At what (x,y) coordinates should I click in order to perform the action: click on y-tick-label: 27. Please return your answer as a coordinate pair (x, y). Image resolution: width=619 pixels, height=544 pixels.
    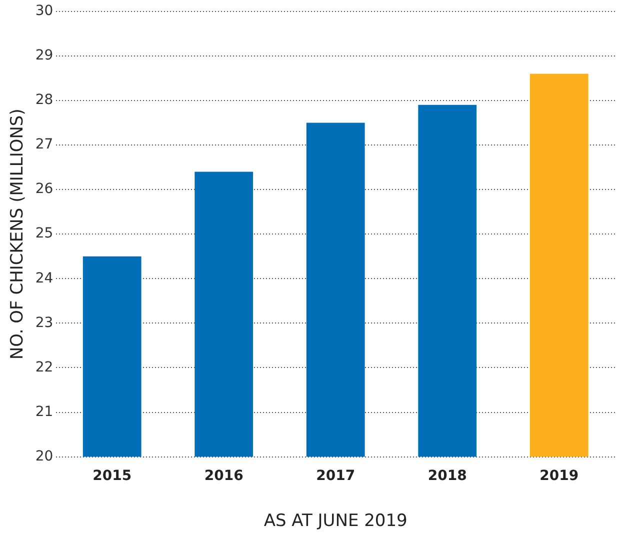
    Looking at the image, I should click on (44, 144).